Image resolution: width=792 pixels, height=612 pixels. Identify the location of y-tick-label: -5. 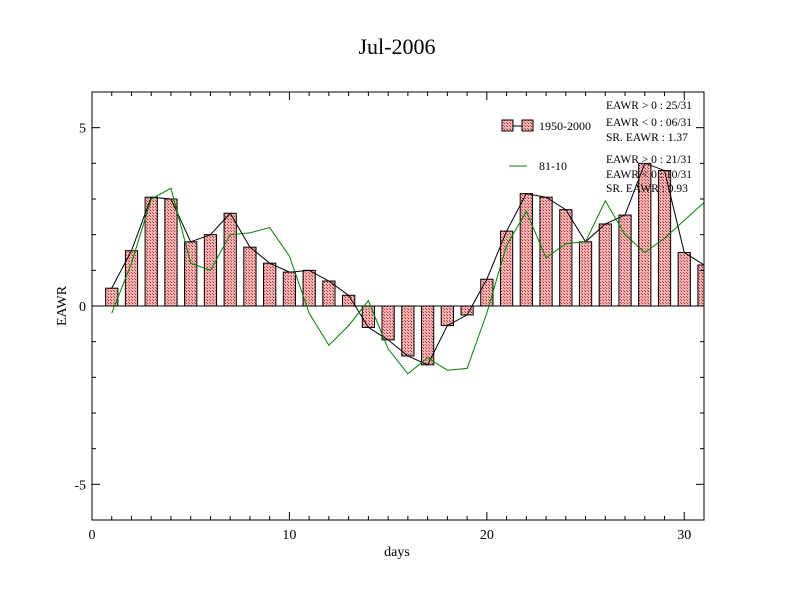
(80, 485).